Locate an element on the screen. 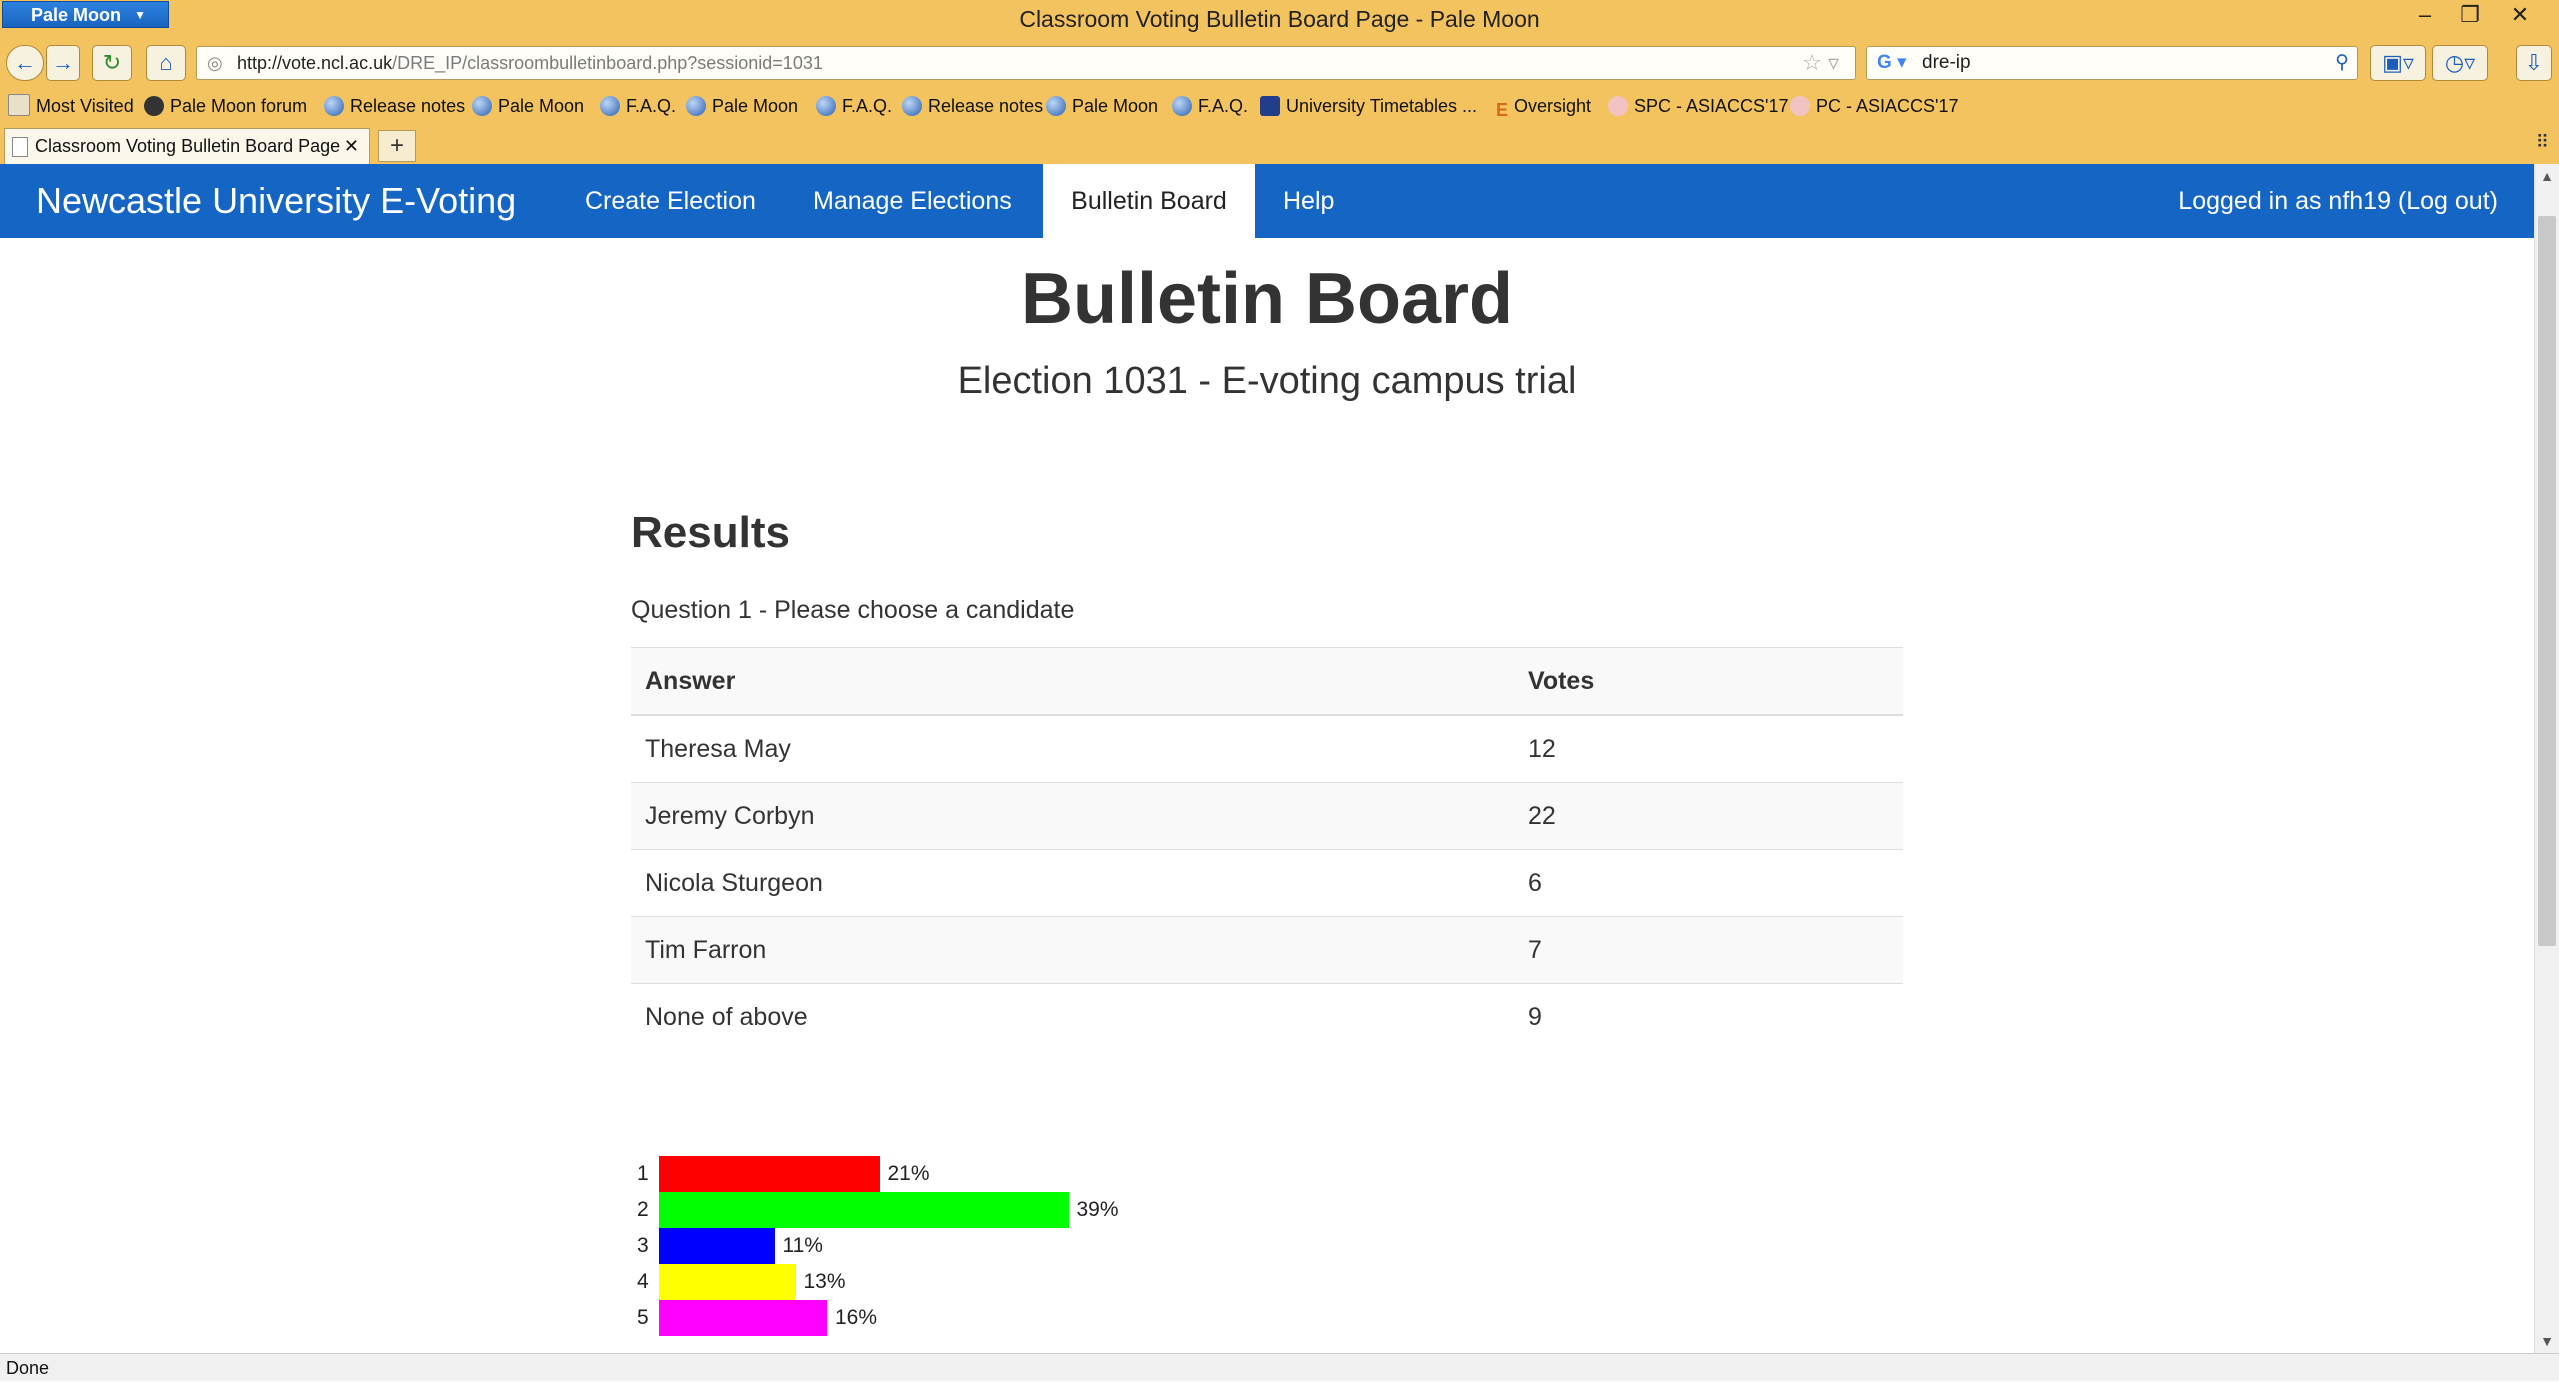 The width and height of the screenshot is (2559, 1382). plus-icon: + is located at coordinates (396, 145).